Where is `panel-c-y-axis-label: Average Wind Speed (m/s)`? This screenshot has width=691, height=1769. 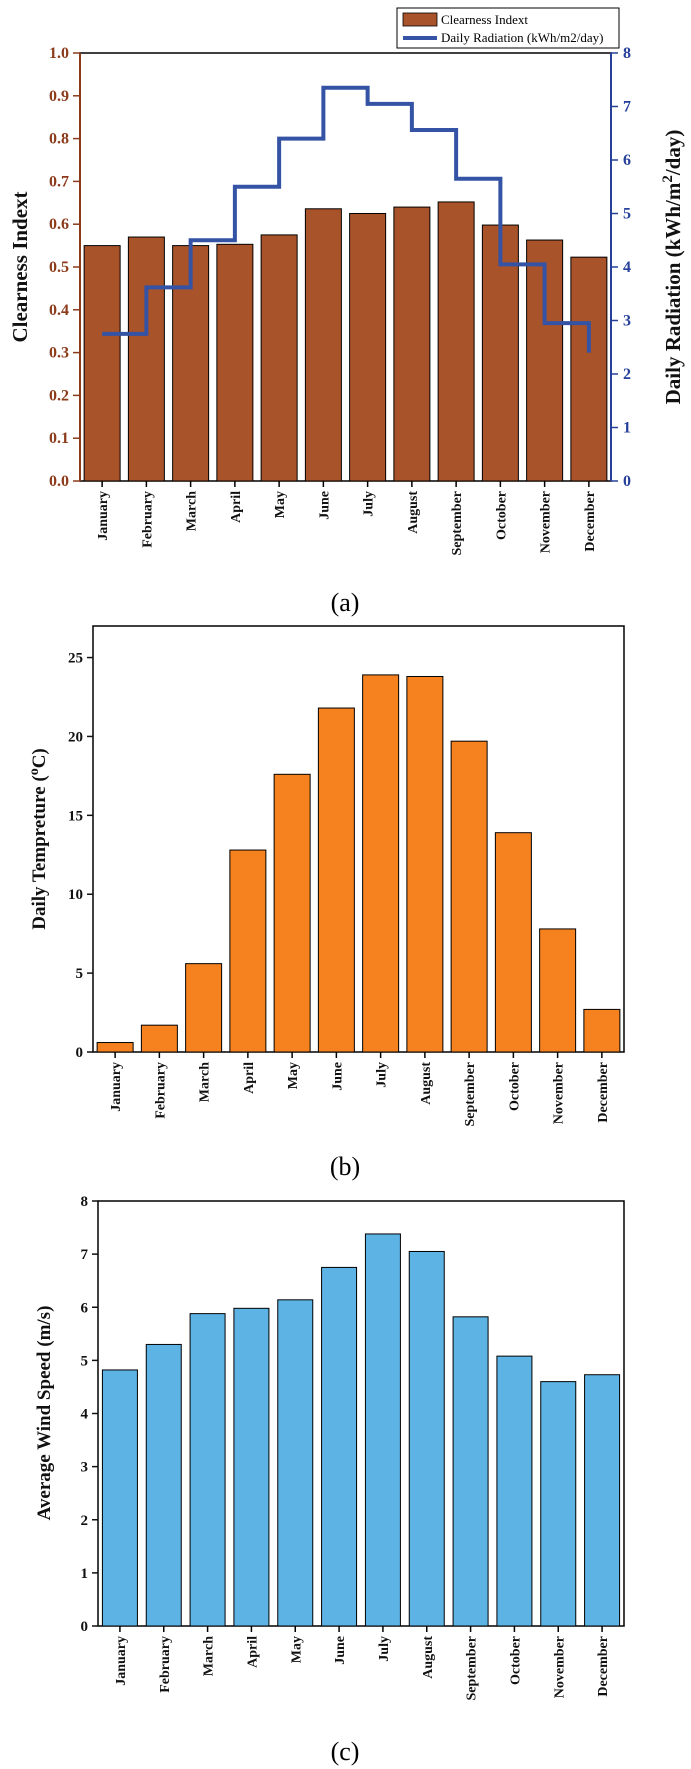
panel-c-y-axis-label: Average Wind Speed (m/s) is located at coordinates (44, 1413).